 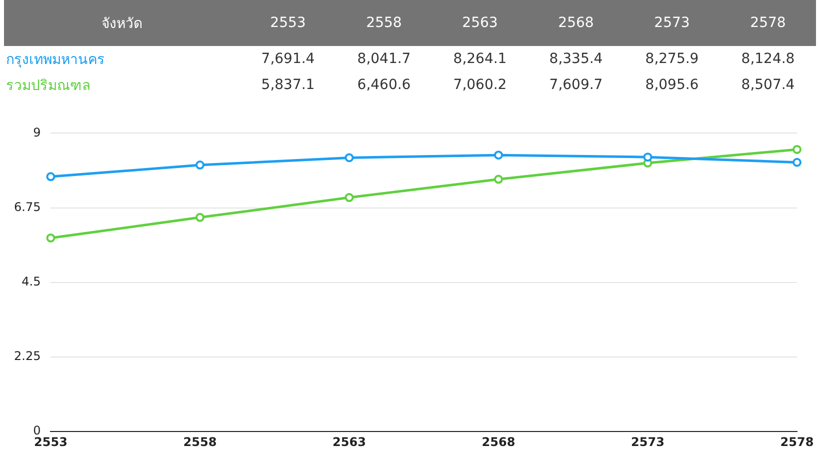 What do you see at coordinates (480, 23) in the screenshot?
I see `category-label: 2563` at bounding box center [480, 23].